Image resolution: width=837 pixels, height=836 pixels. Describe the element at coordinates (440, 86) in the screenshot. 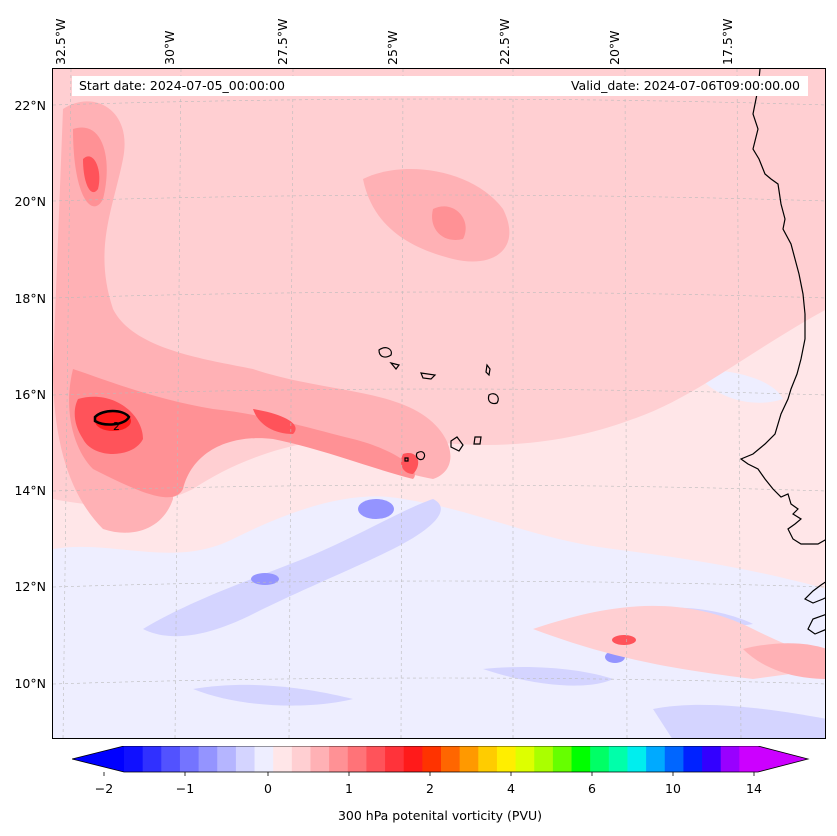

I see `title-box` at that location.